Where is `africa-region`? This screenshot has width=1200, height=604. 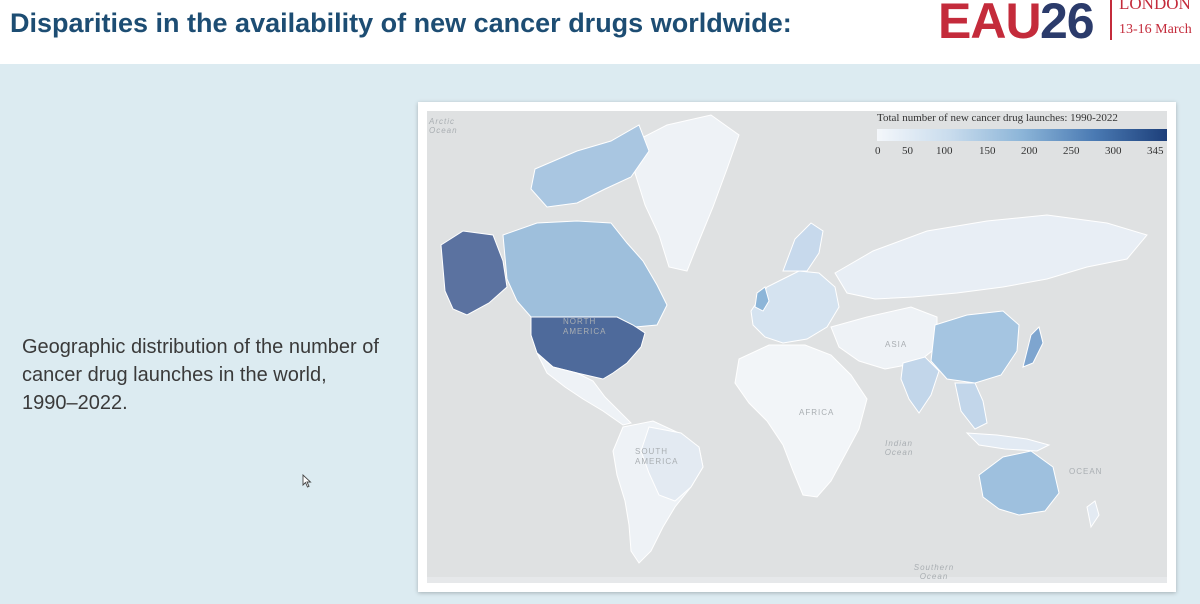
africa-region is located at coordinates (801, 421).